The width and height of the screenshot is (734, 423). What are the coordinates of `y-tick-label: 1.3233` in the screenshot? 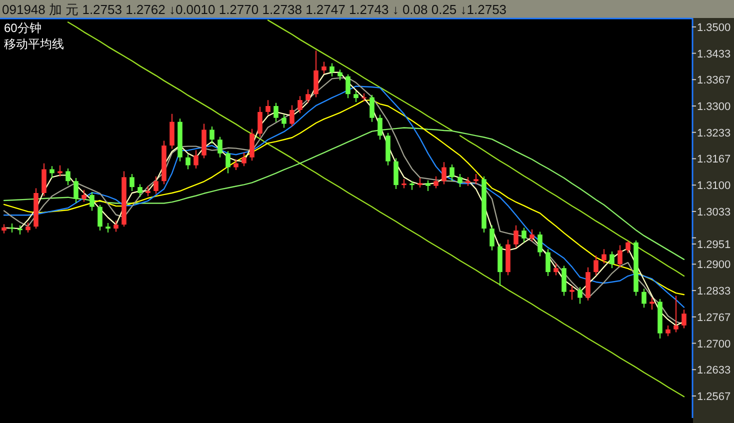 It's located at (714, 133).